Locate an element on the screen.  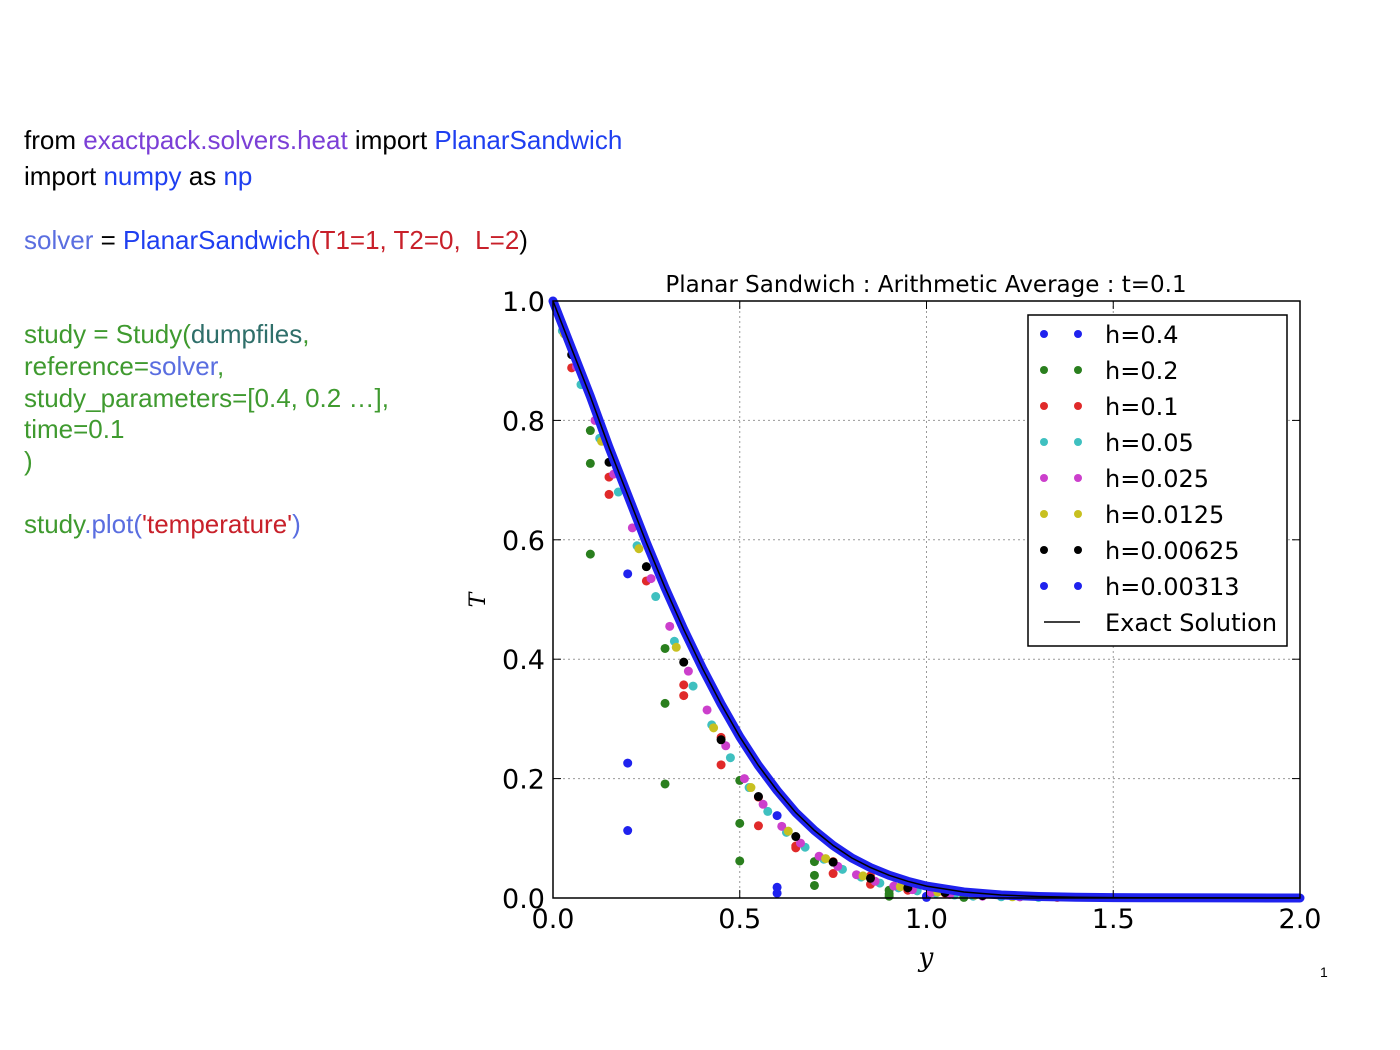
code-line-4: study = Study(dumpfiles, is located at coordinates (166, 334).